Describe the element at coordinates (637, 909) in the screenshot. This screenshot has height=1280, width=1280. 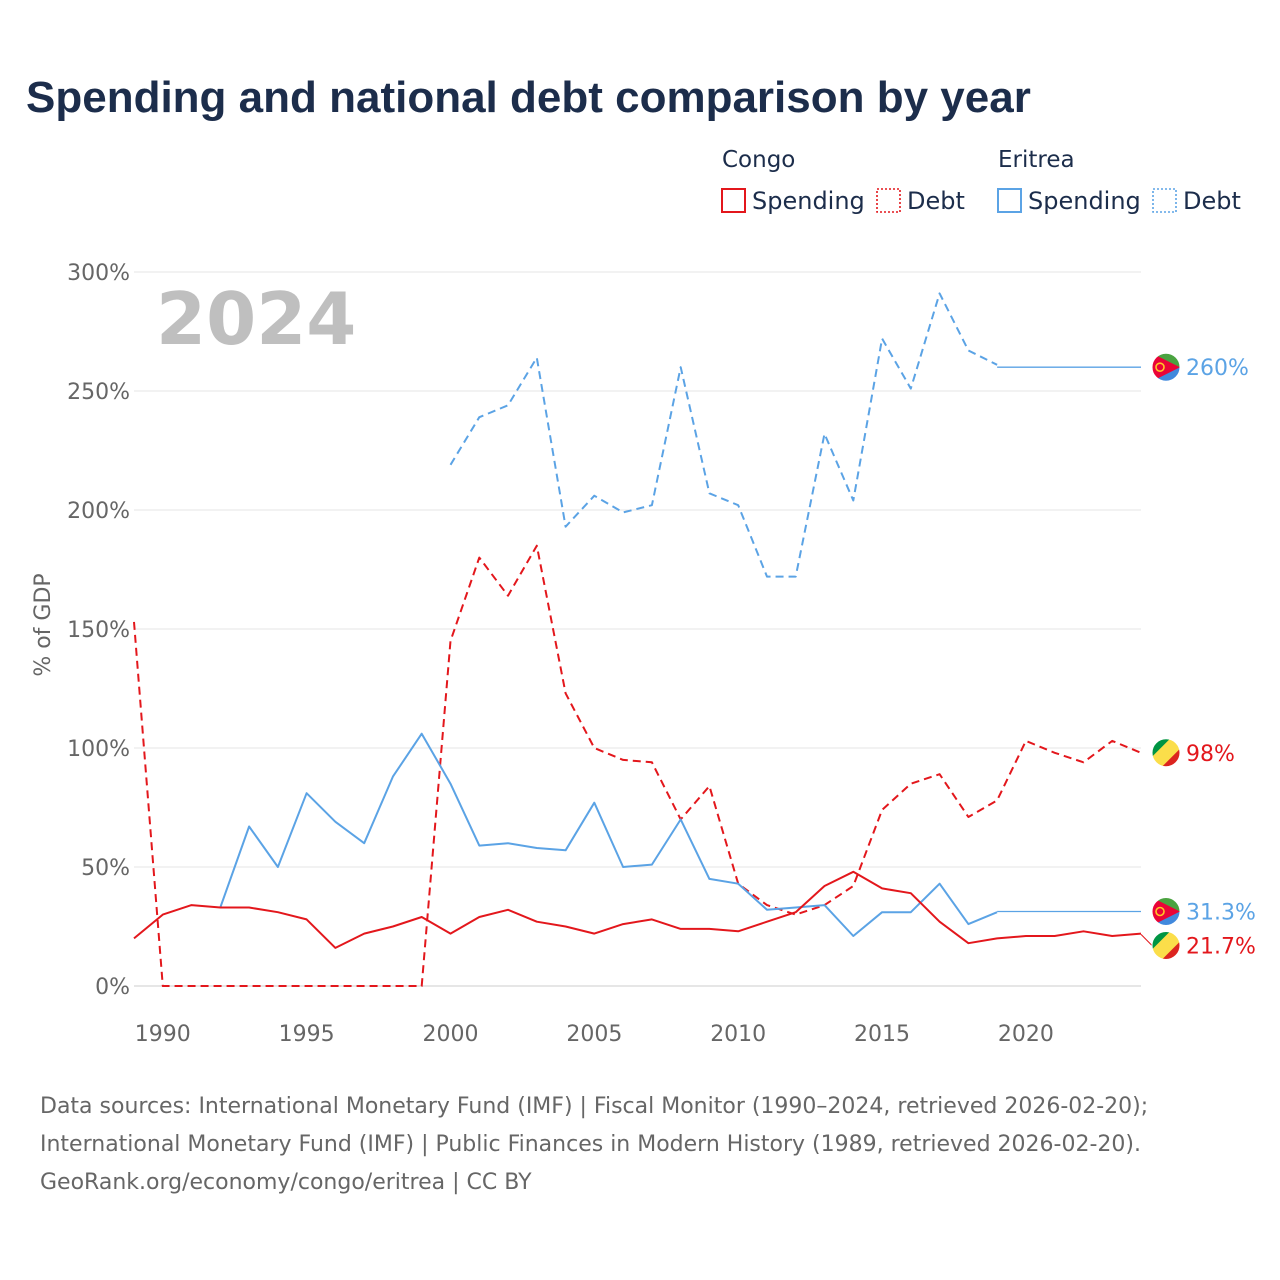
I see `line-congo-spending` at that location.